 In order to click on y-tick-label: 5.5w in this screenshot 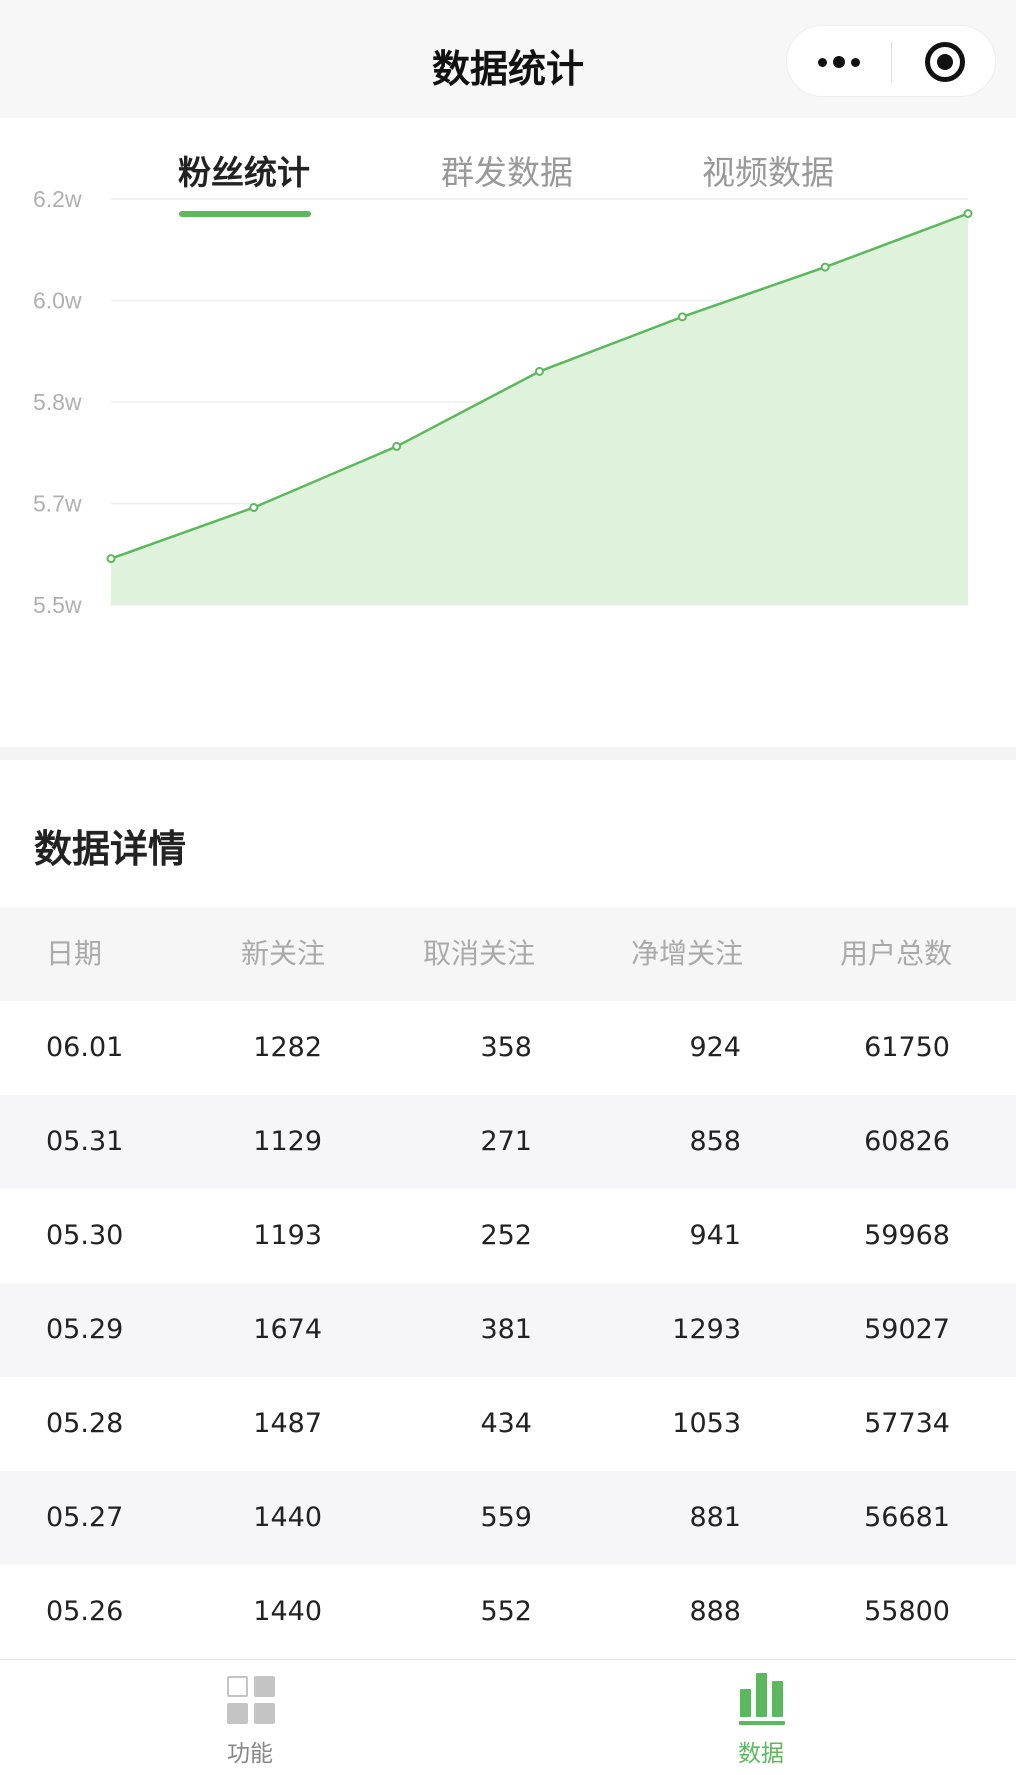, I will do `click(57, 605)`.